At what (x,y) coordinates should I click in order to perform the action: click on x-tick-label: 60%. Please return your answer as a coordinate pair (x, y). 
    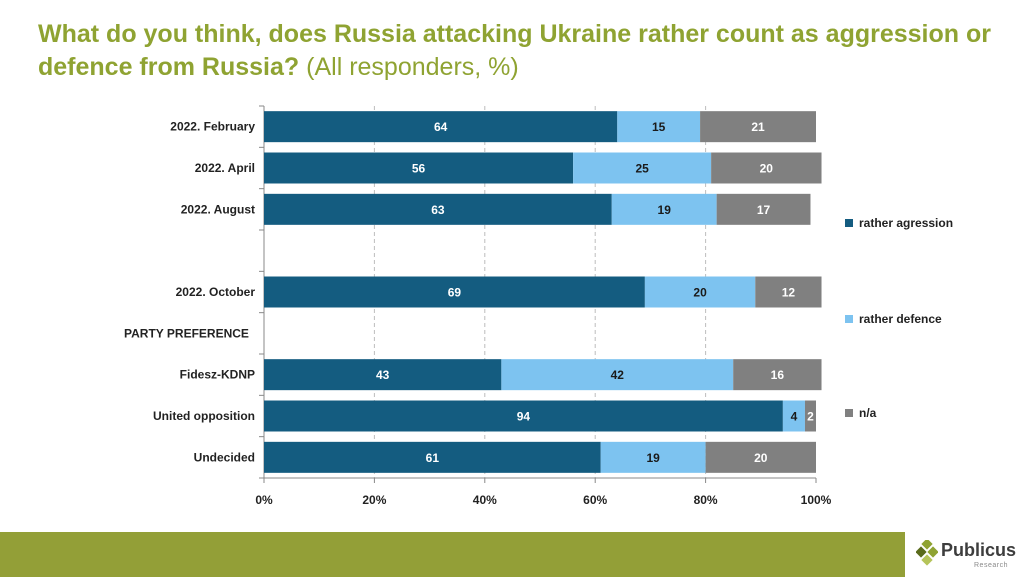
    Looking at the image, I should click on (595, 500).